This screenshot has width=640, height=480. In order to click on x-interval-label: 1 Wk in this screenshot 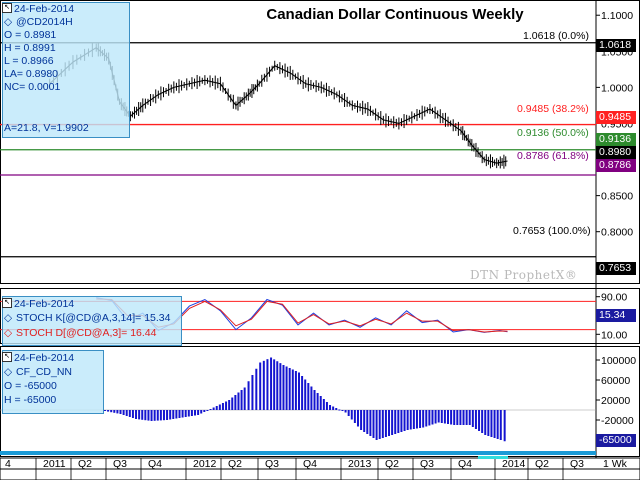, I will do `click(615, 464)`.